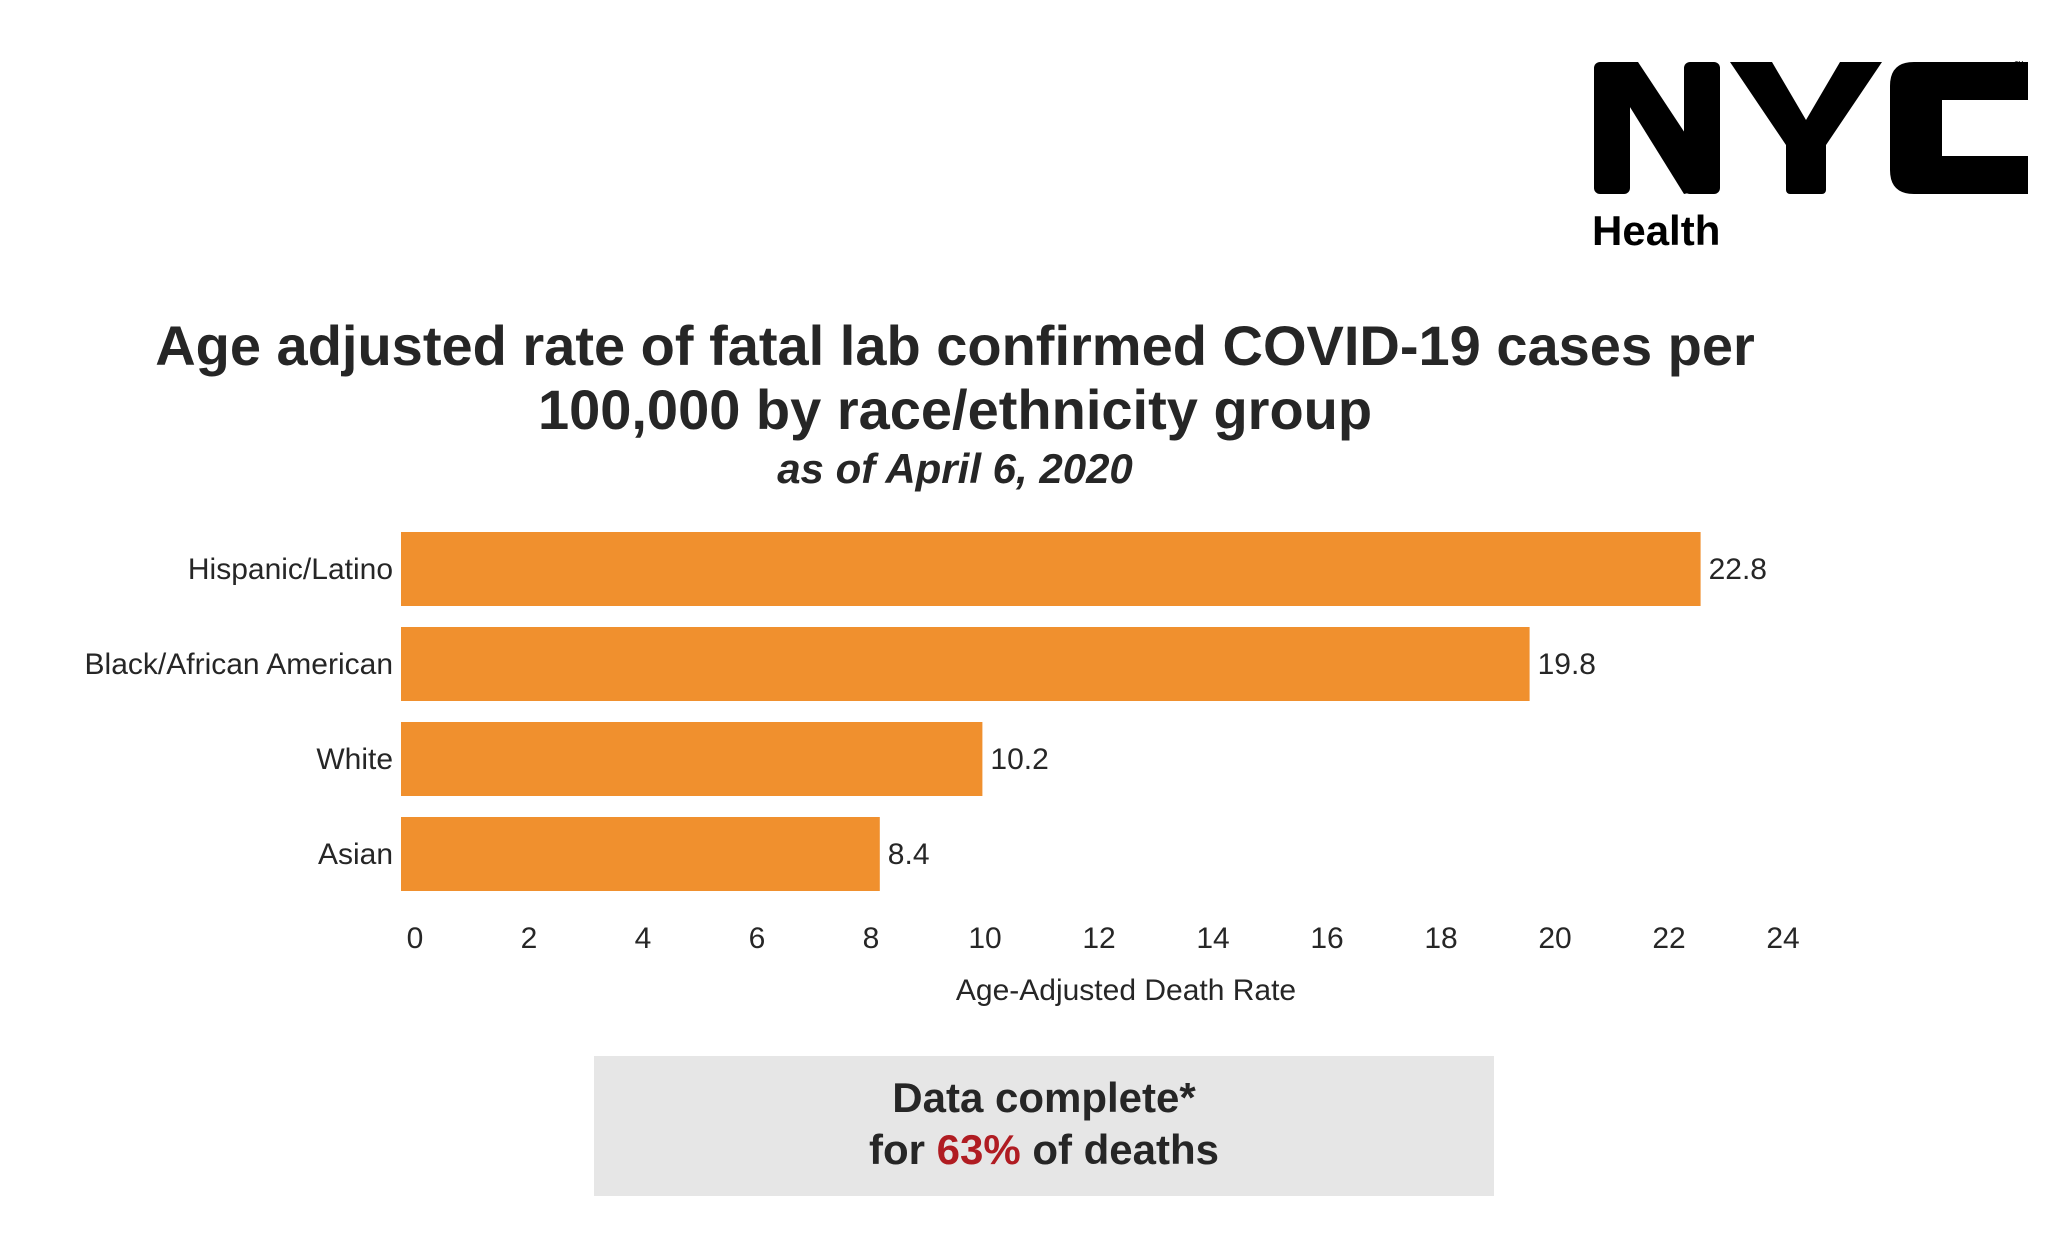 This screenshot has width=2048, height=1251. What do you see at coordinates (1738, 569) in the screenshot?
I see `data-label-0: 22.8` at bounding box center [1738, 569].